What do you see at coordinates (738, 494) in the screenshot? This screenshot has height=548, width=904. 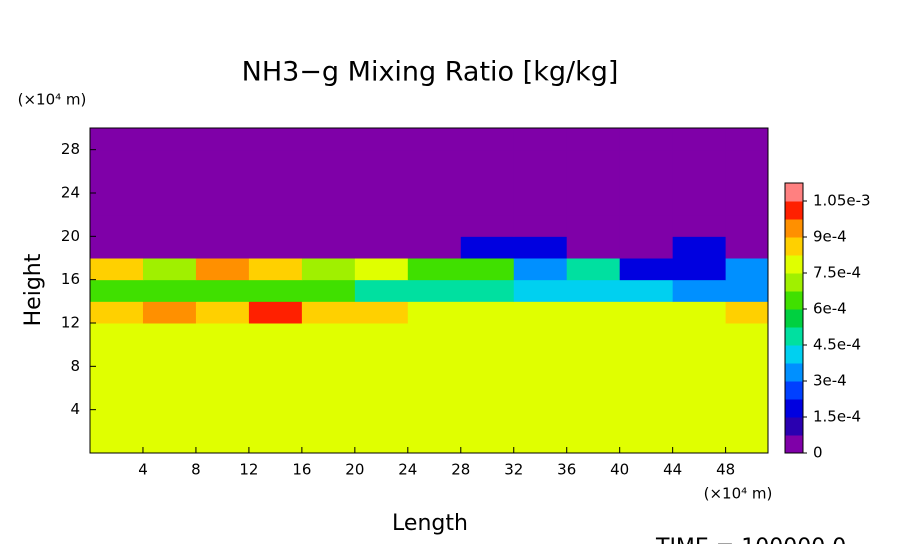 I see `x-unit: (×10⁴ m)` at bounding box center [738, 494].